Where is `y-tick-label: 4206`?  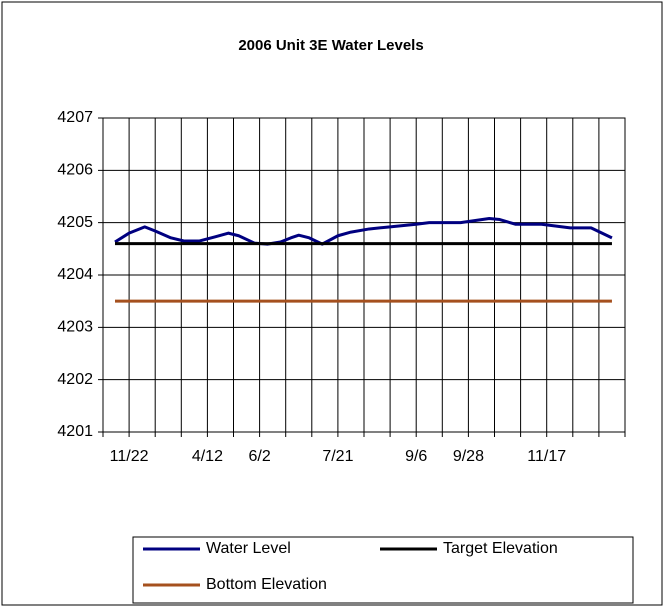 y-tick-label: 4206 is located at coordinates (75, 170).